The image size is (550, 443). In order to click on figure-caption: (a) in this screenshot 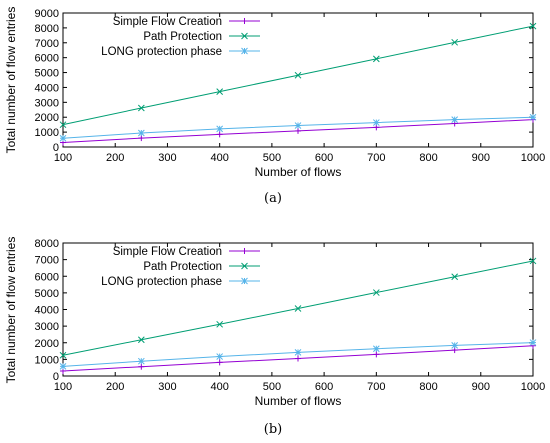, I will do `click(273, 198)`.